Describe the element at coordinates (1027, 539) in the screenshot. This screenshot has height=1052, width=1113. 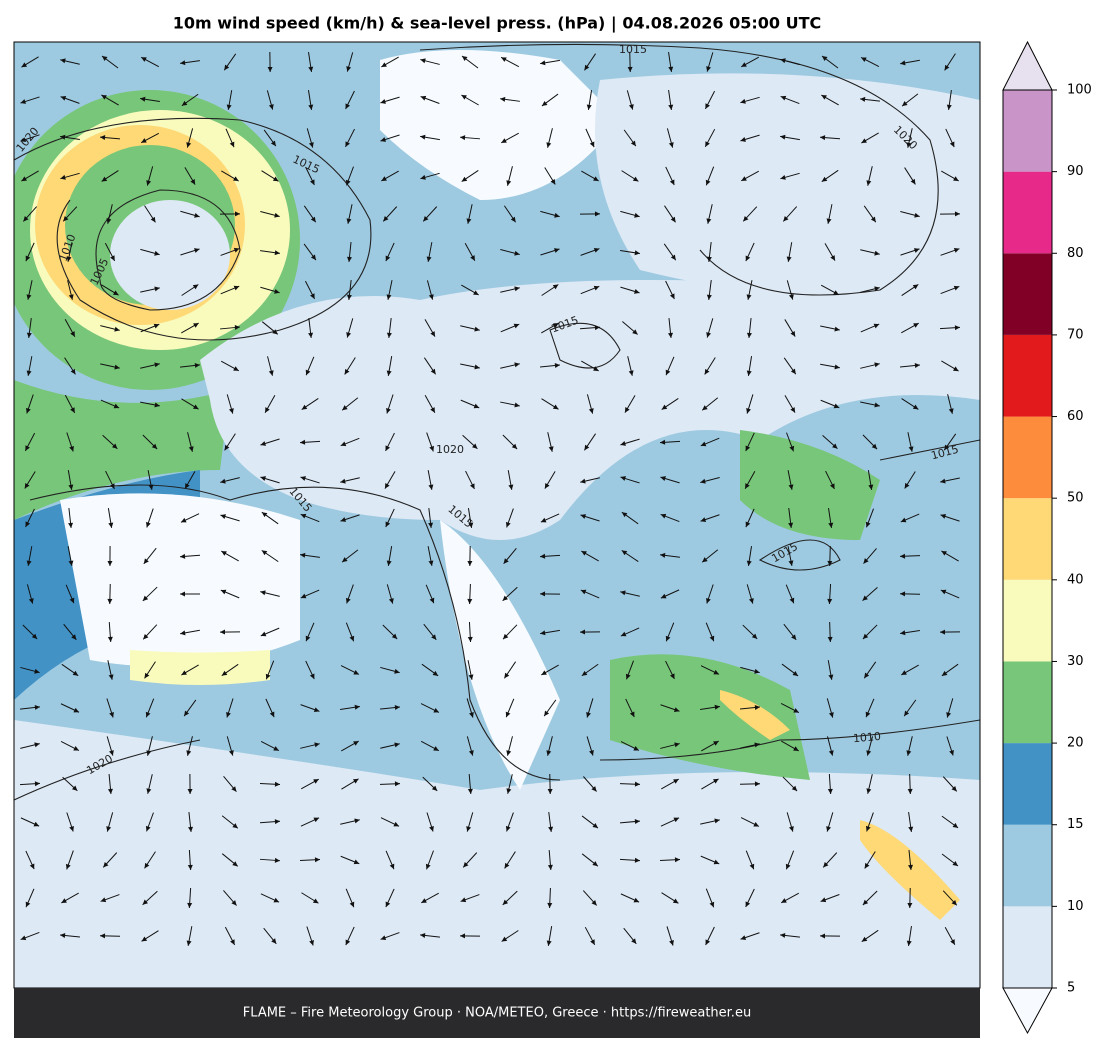
I see `colorbar-frame` at that location.